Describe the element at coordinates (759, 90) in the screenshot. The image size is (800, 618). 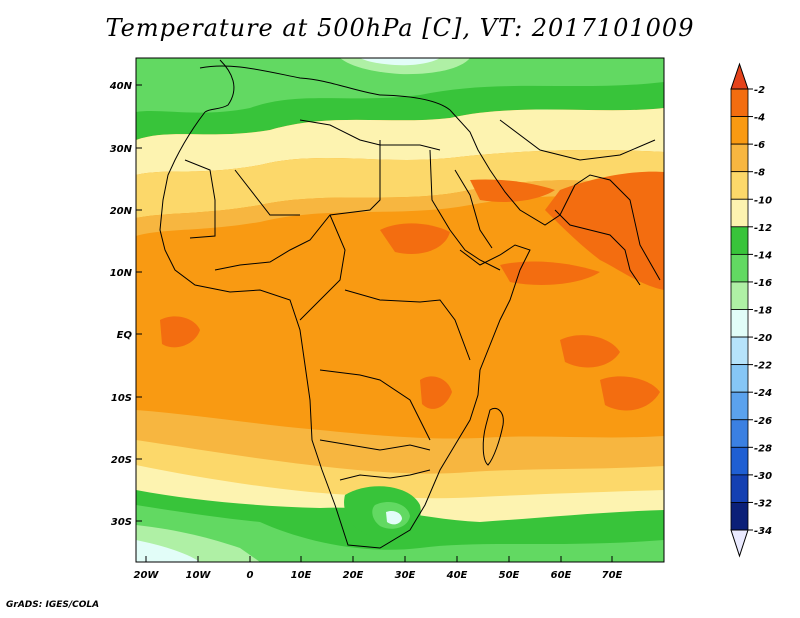
I see `colorbar-label: -2` at that location.